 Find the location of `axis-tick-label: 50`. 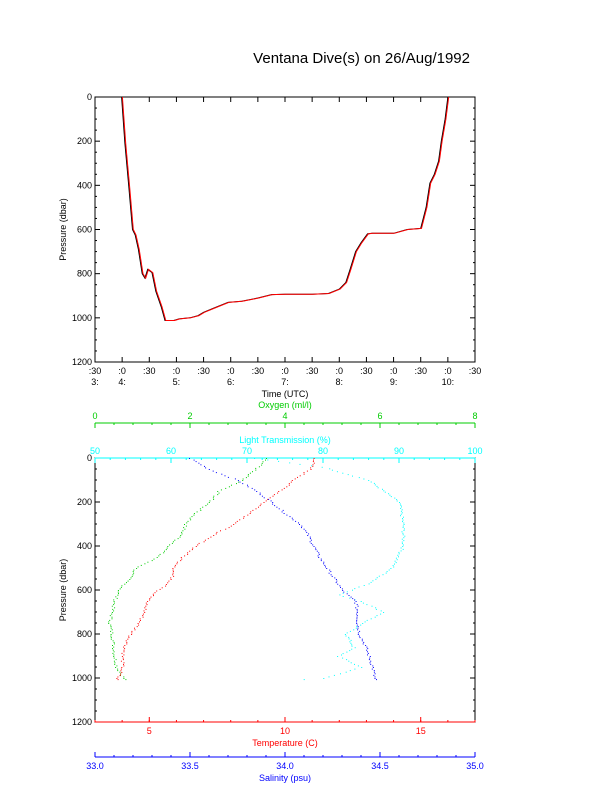

axis-tick-label: 50 is located at coordinates (95, 451).